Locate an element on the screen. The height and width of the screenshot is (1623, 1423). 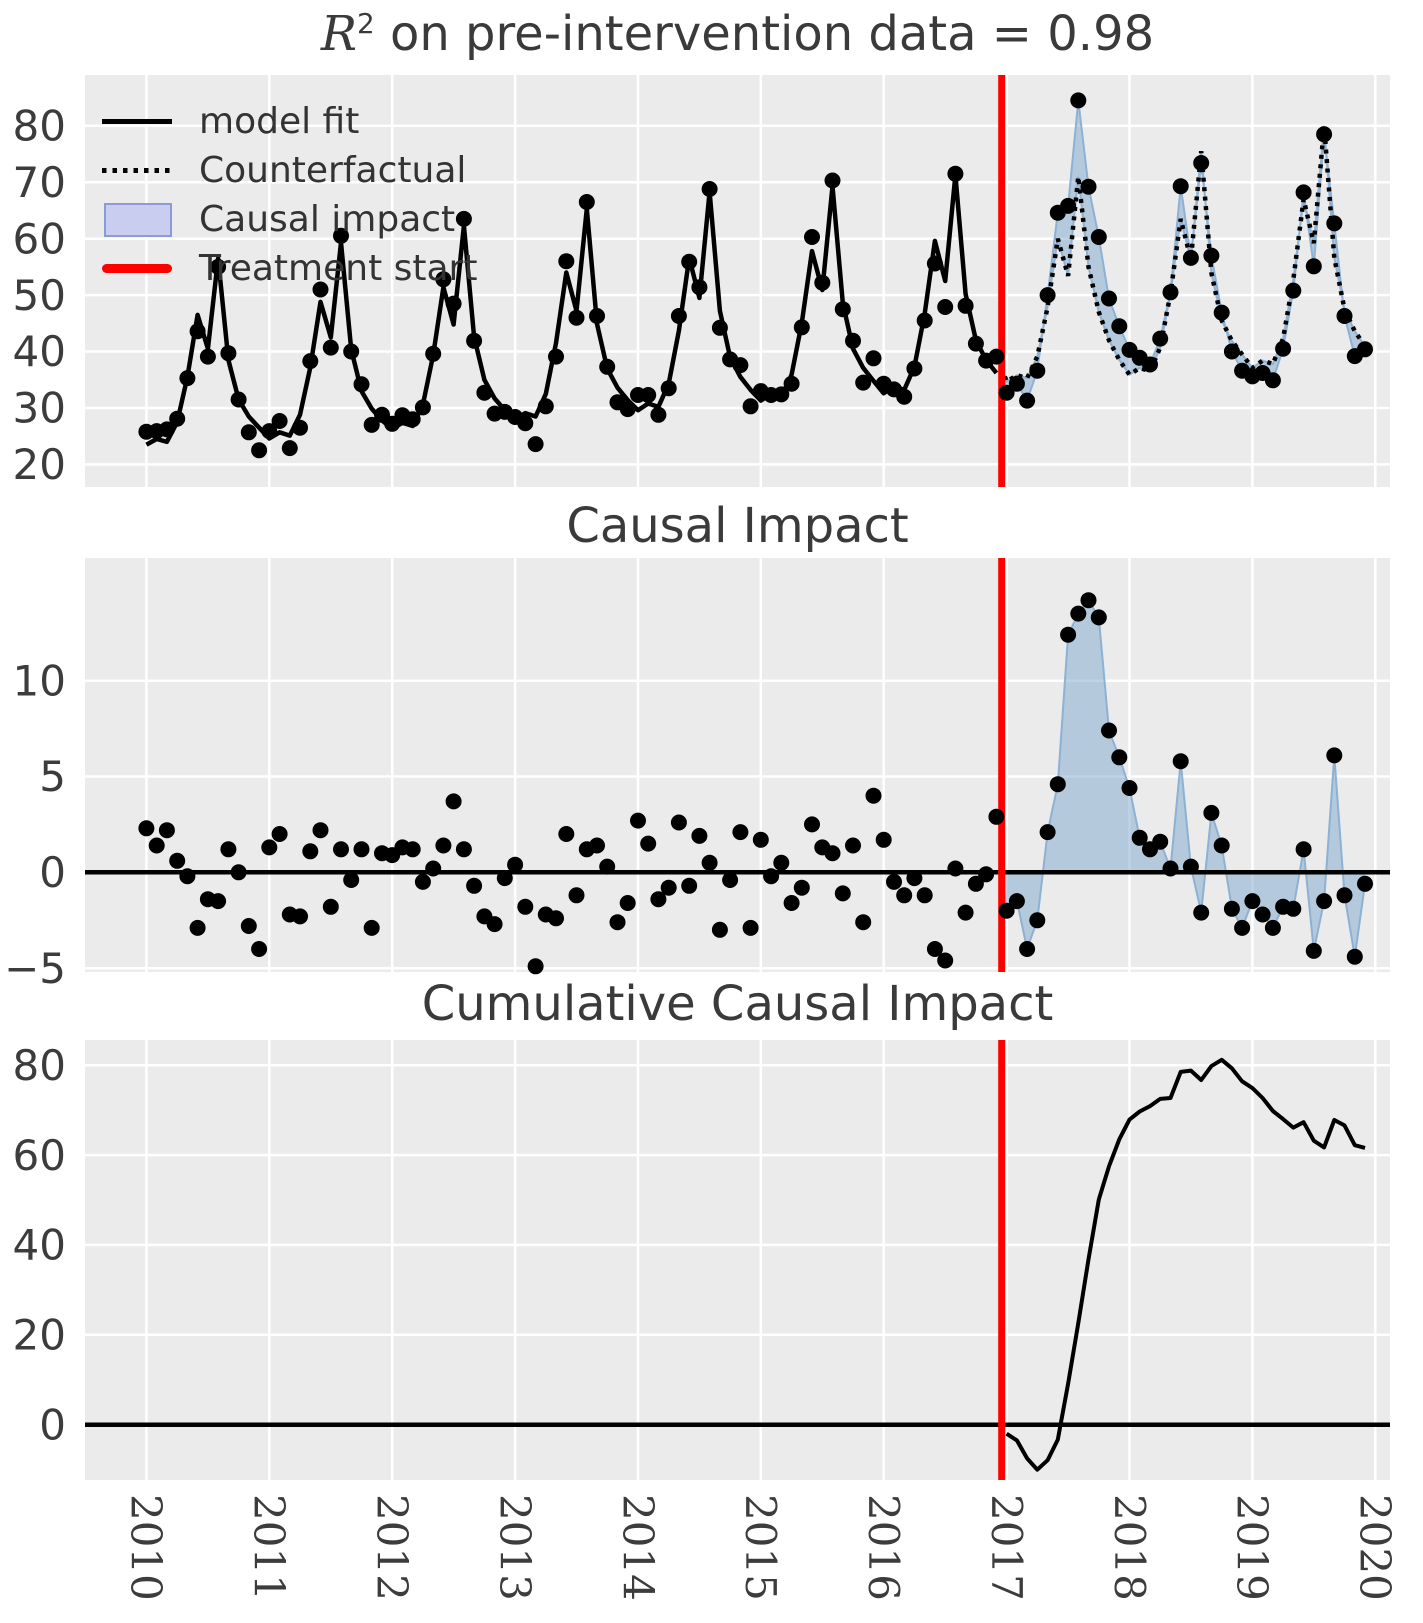
y-tick-label: 0 is located at coordinates (52, 1424).